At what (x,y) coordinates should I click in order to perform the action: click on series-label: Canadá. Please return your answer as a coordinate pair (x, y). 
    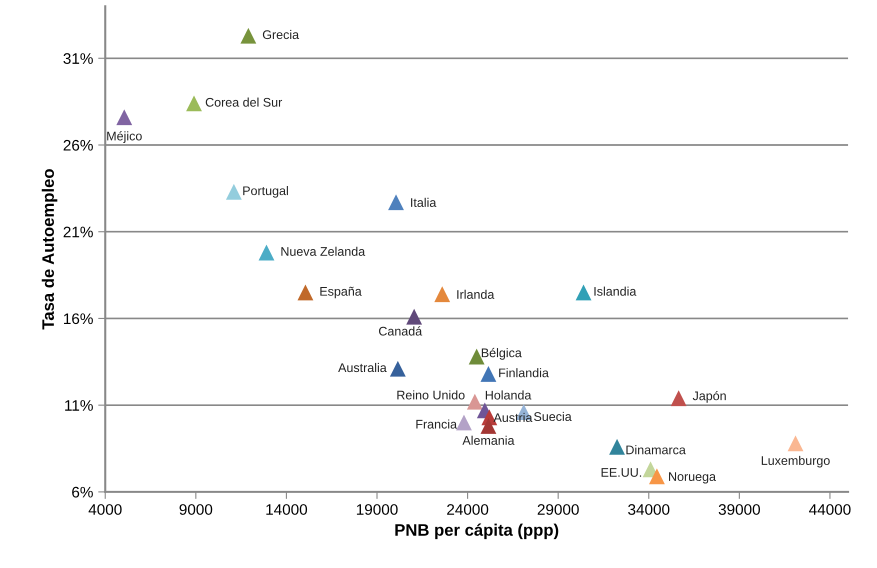
    Looking at the image, I should click on (400, 331).